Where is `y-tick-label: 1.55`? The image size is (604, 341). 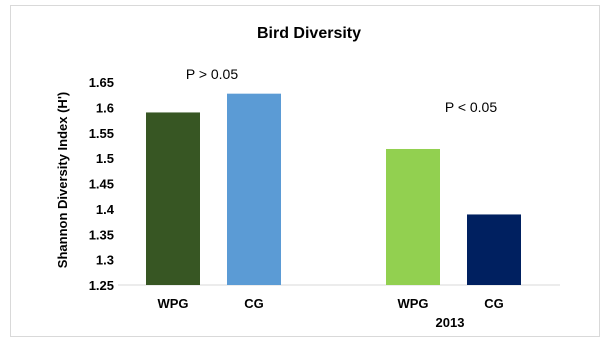
y-tick-label: 1.55 is located at coordinates (101, 133).